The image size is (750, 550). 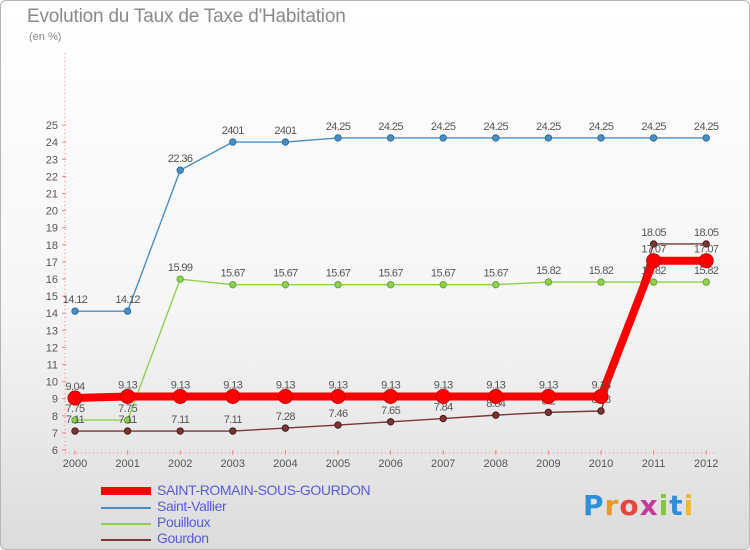 What do you see at coordinates (52, 314) in the screenshot?
I see `y-tick-label: 14` at bounding box center [52, 314].